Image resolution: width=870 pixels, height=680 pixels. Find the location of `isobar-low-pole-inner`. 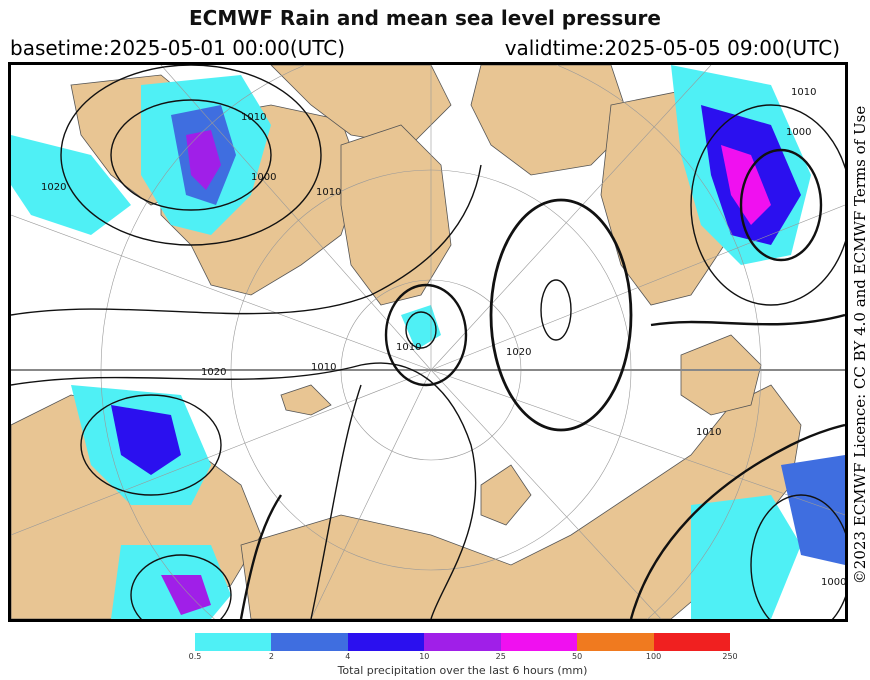

isobar-low-pole-inner is located at coordinates (421, 330).